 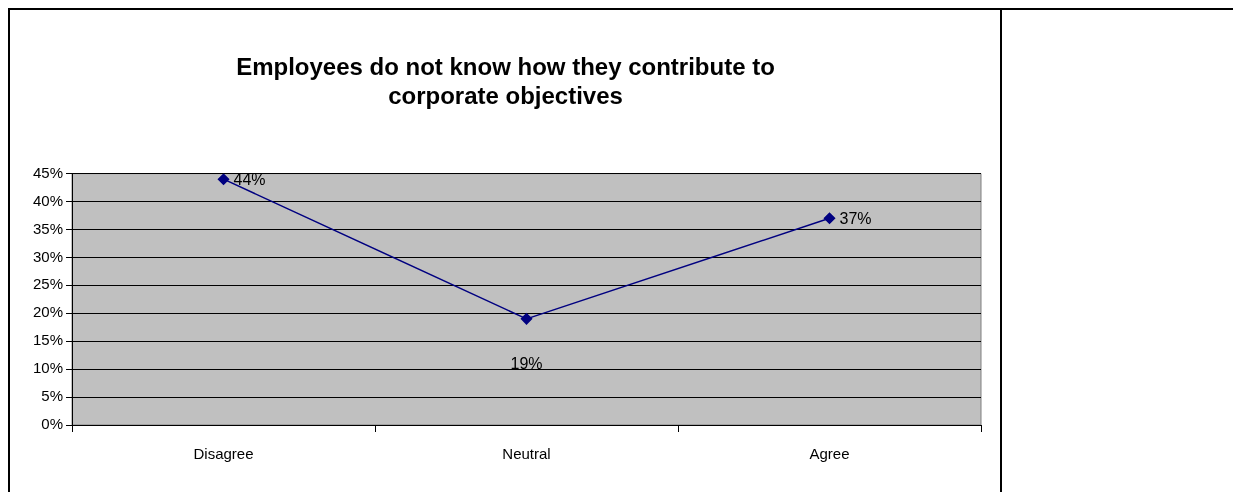 What do you see at coordinates (48, 340) in the screenshot?
I see `y-tick-label: 15%` at bounding box center [48, 340].